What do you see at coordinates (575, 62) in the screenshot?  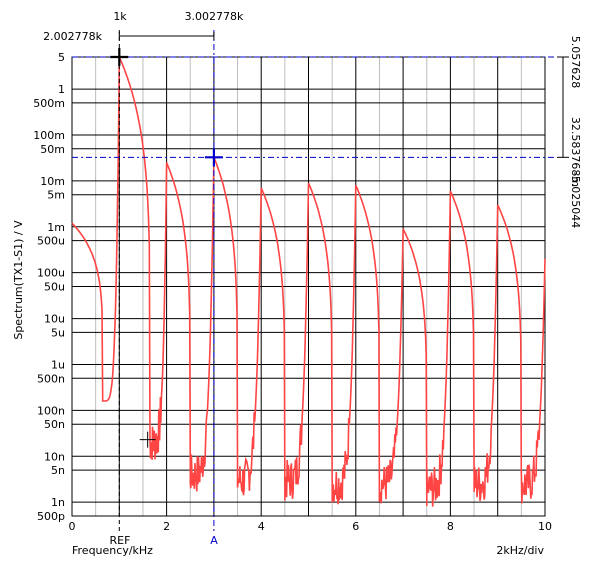 I see `ref-y-readout: 5.057628` at bounding box center [575, 62].